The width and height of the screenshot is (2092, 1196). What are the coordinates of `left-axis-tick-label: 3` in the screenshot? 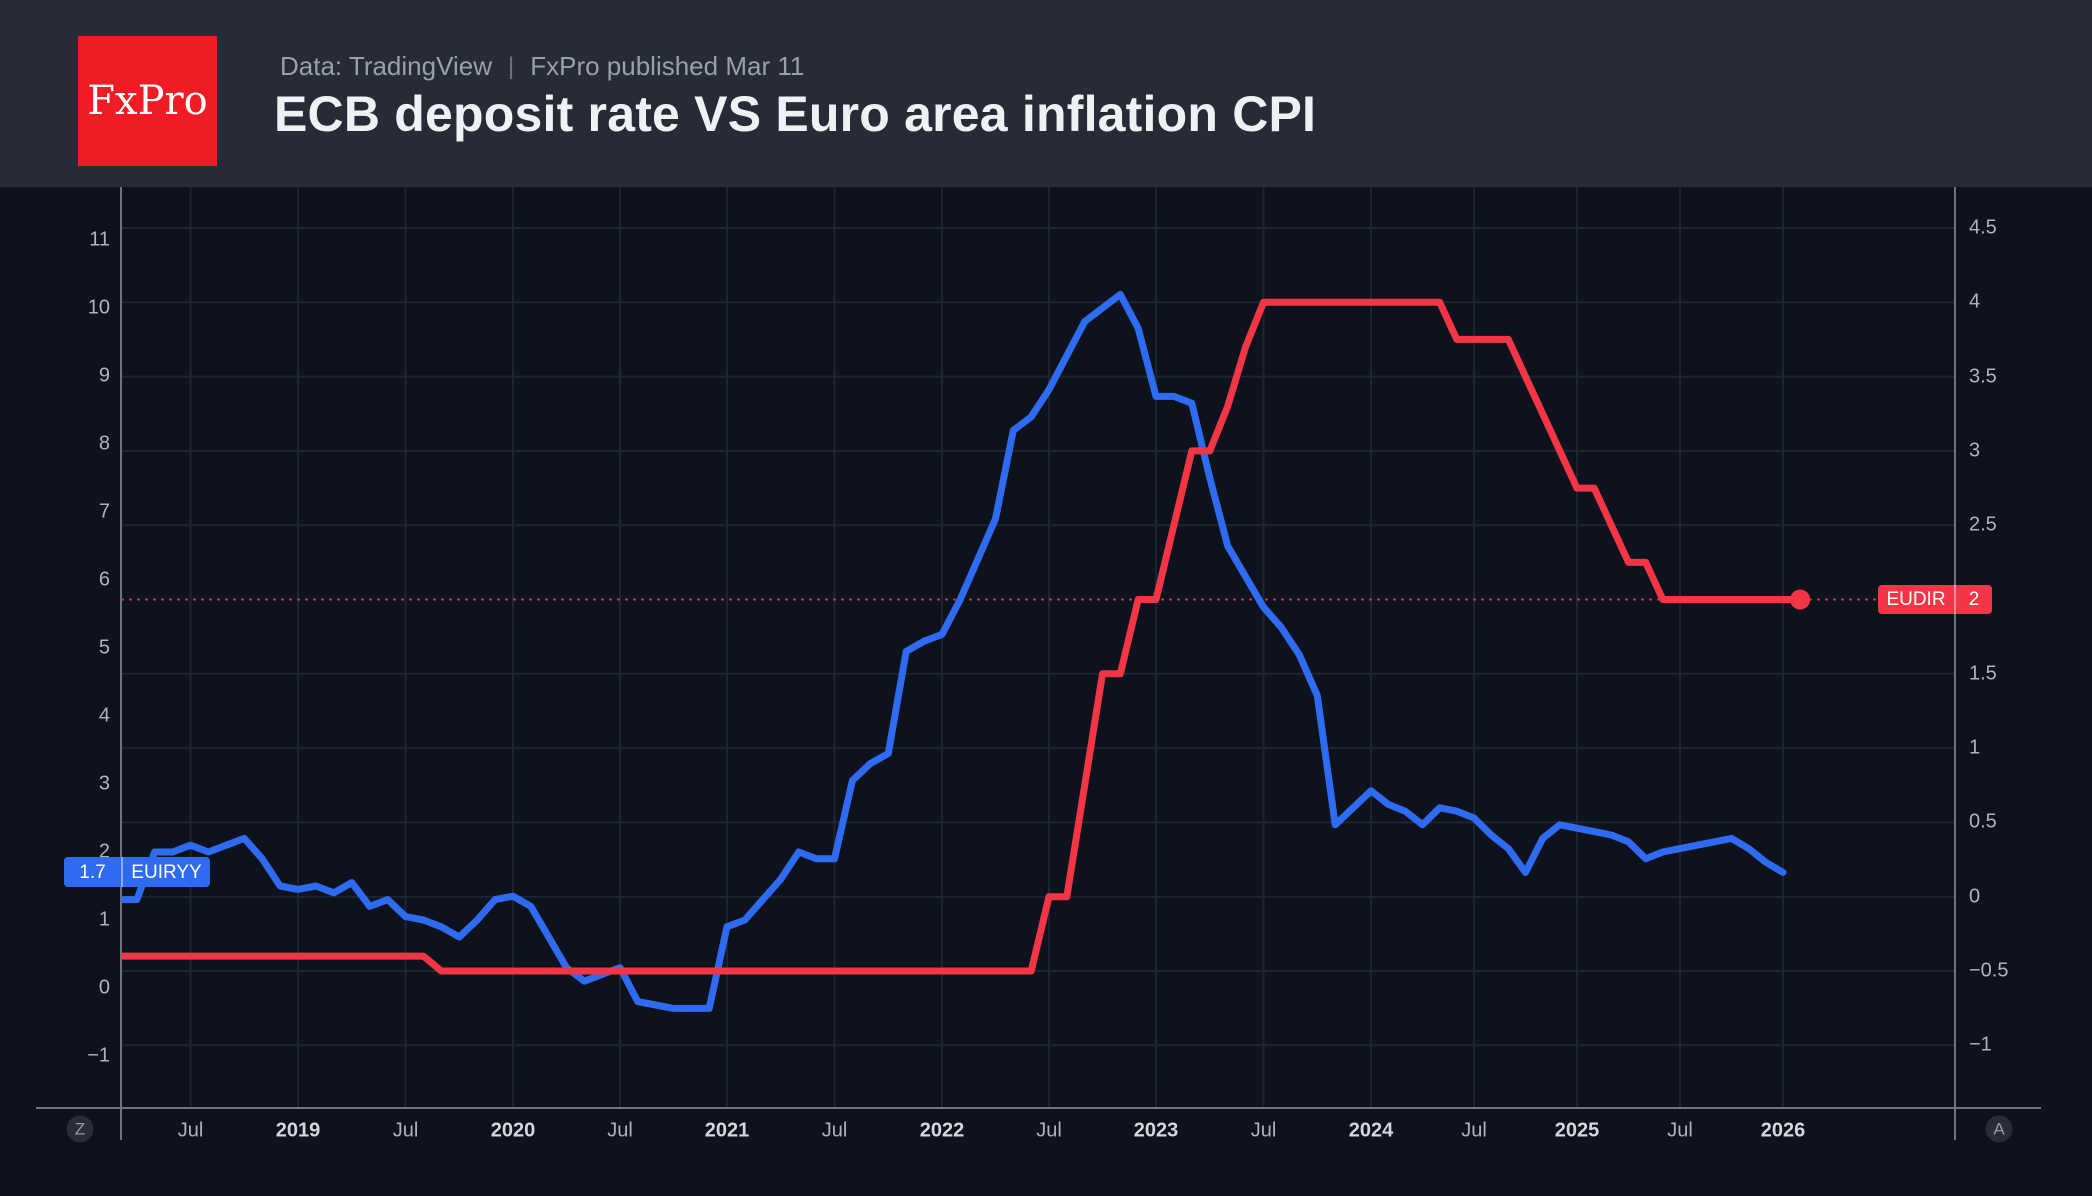 It's located at (104, 783).